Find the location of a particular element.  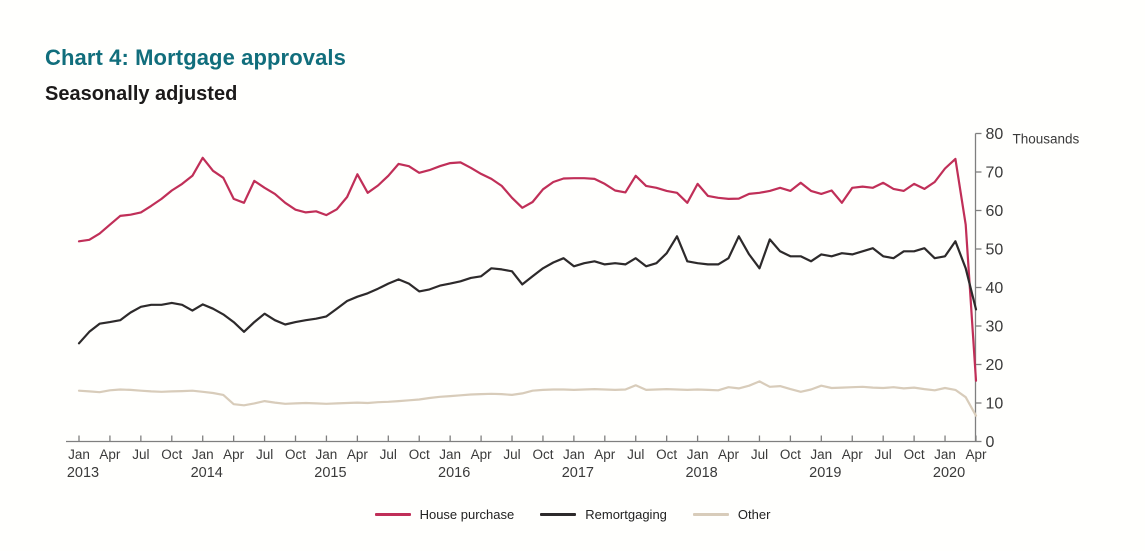

y-tick-label: 70 is located at coordinates (995, 173).